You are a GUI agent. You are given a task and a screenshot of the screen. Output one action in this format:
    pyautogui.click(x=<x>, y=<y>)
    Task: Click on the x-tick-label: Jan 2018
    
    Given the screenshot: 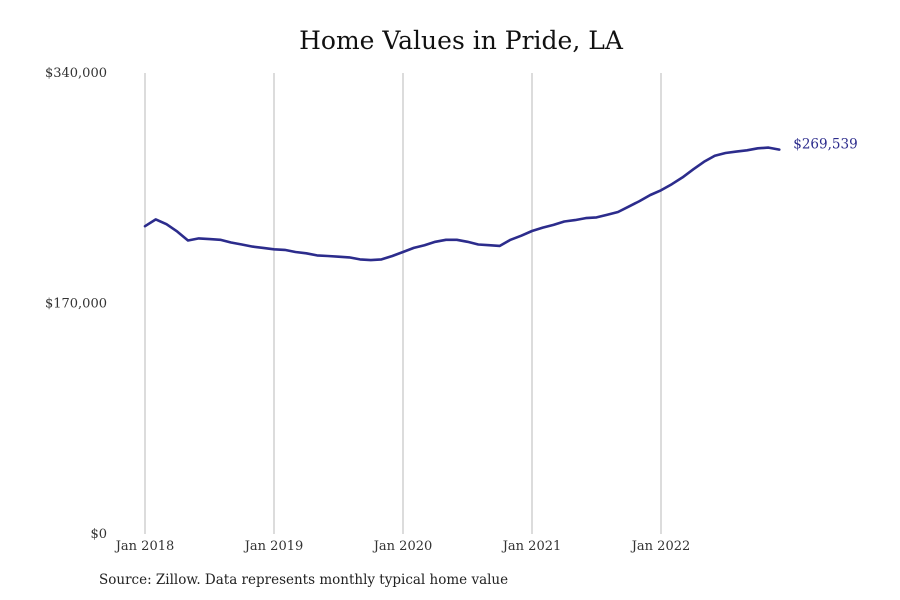 What is the action you would take?
    pyautogui.click(x=144, y=546)
    